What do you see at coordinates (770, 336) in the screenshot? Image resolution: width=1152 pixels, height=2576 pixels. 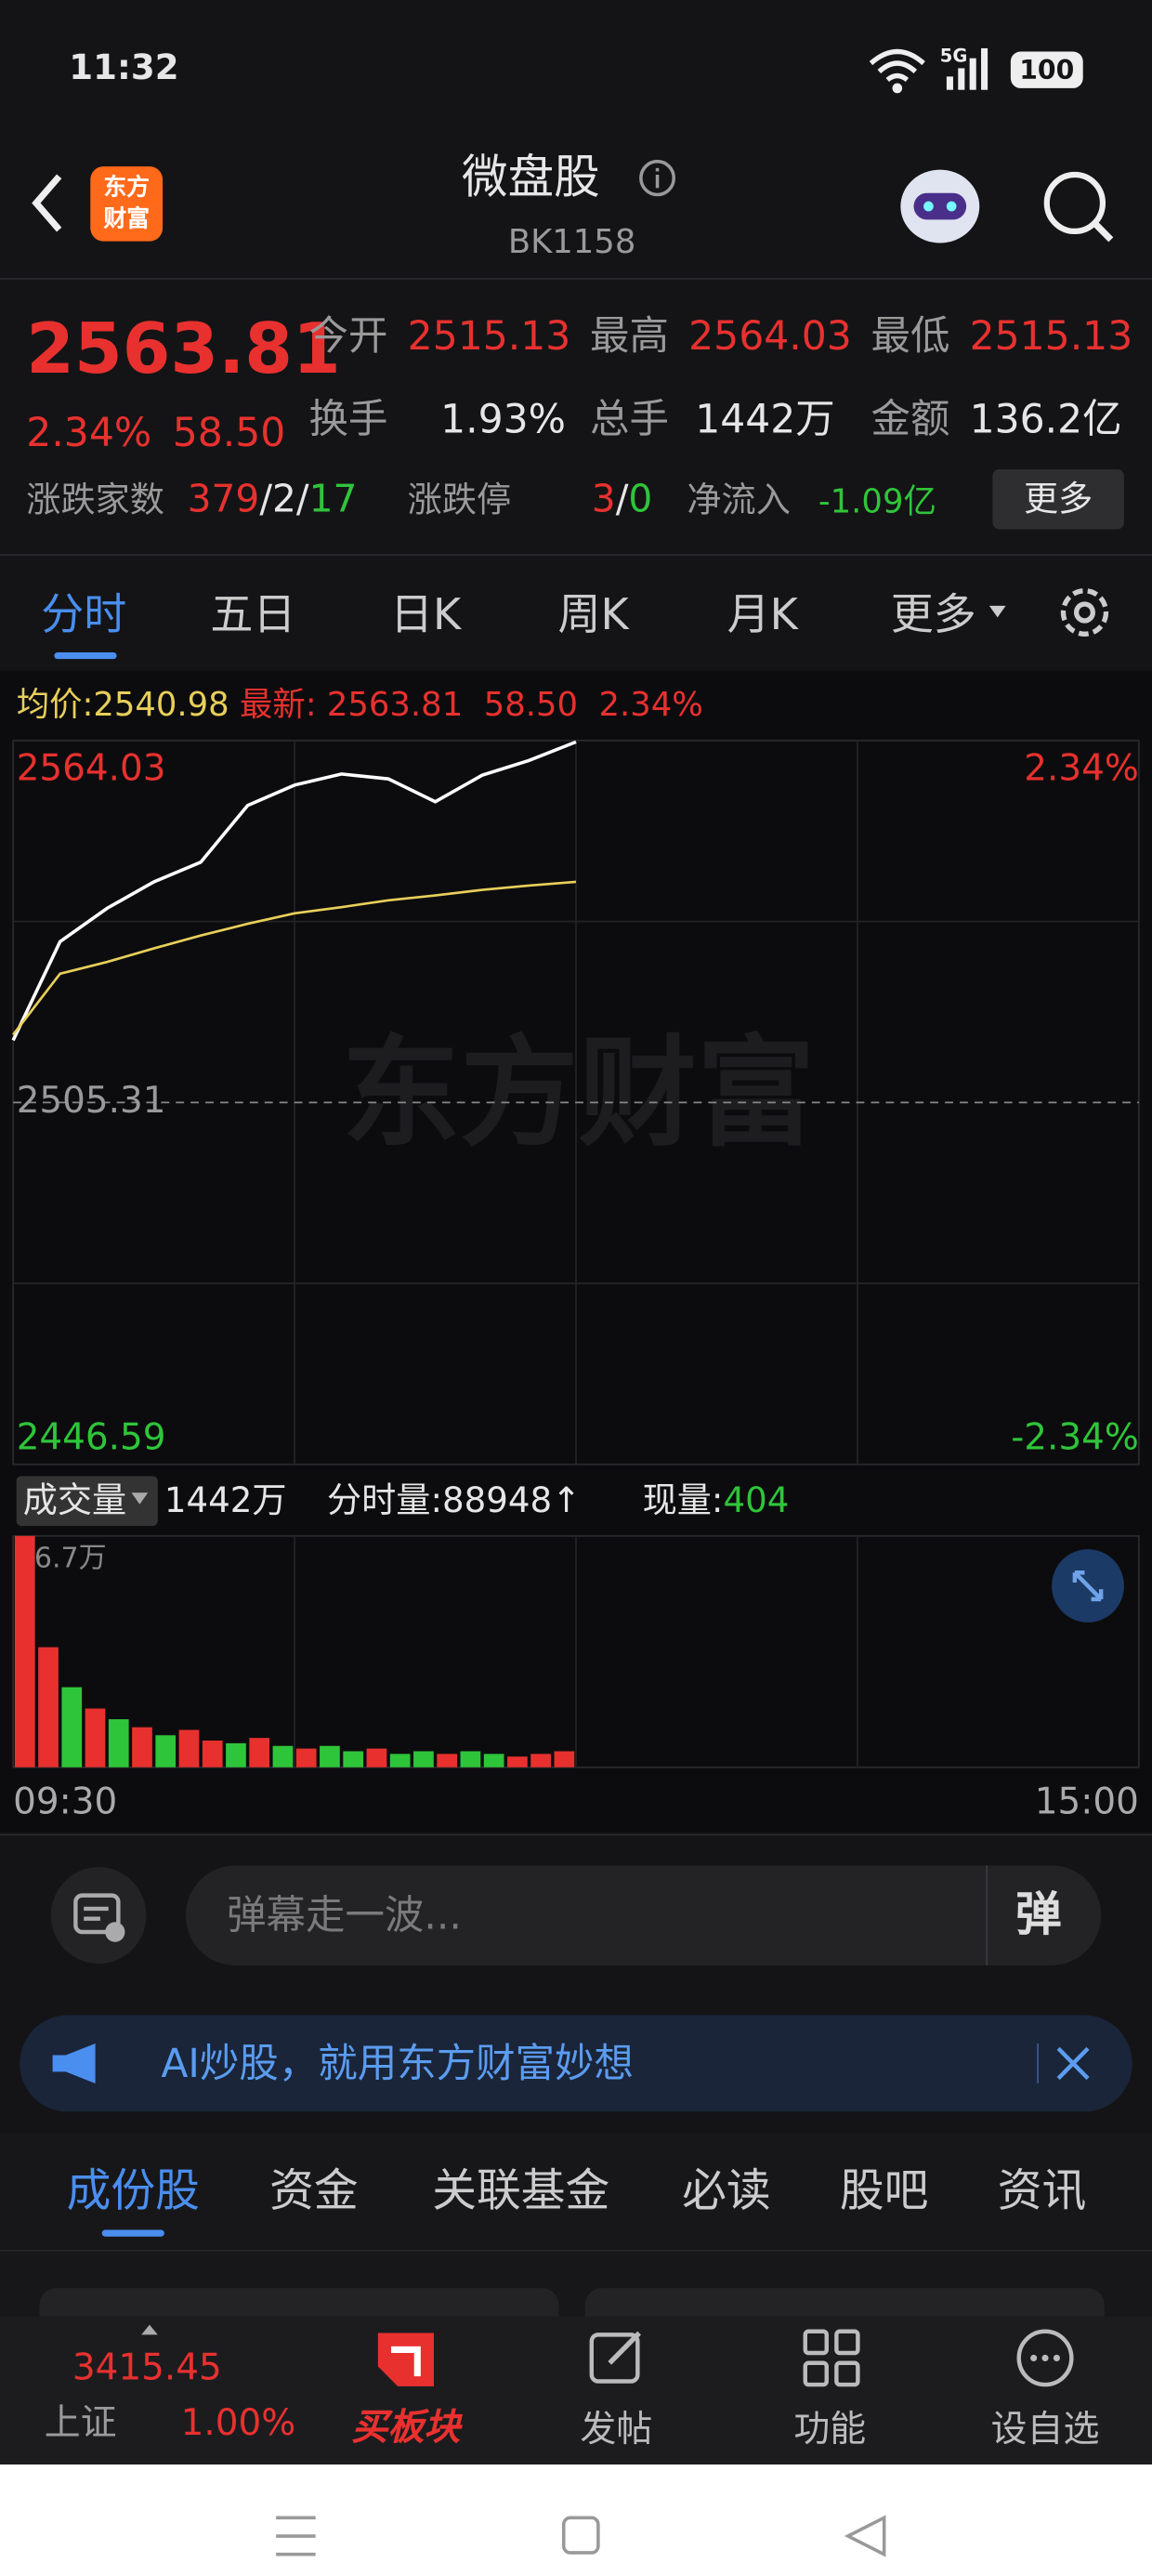 I see `field-value: 2564.03` at bounding box center [770, 336].